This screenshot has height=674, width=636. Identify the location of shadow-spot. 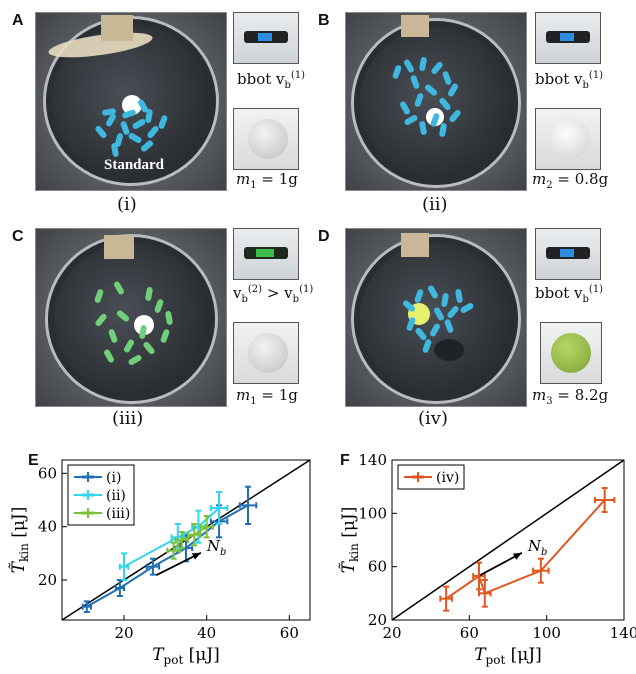
(449, 350).